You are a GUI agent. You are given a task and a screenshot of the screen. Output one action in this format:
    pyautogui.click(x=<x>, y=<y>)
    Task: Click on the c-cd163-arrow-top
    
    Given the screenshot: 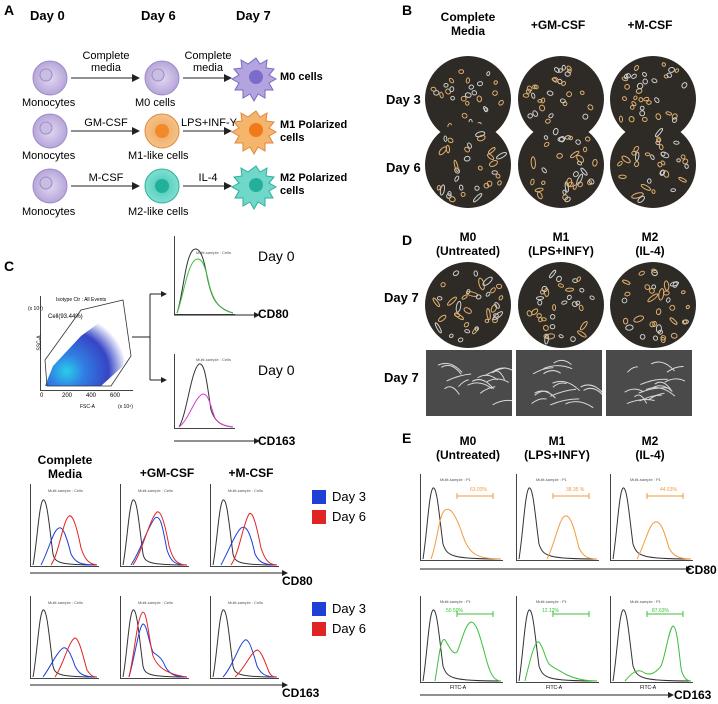 What is the action you would take?
    pyautogui.click(x=217, y=441)
    